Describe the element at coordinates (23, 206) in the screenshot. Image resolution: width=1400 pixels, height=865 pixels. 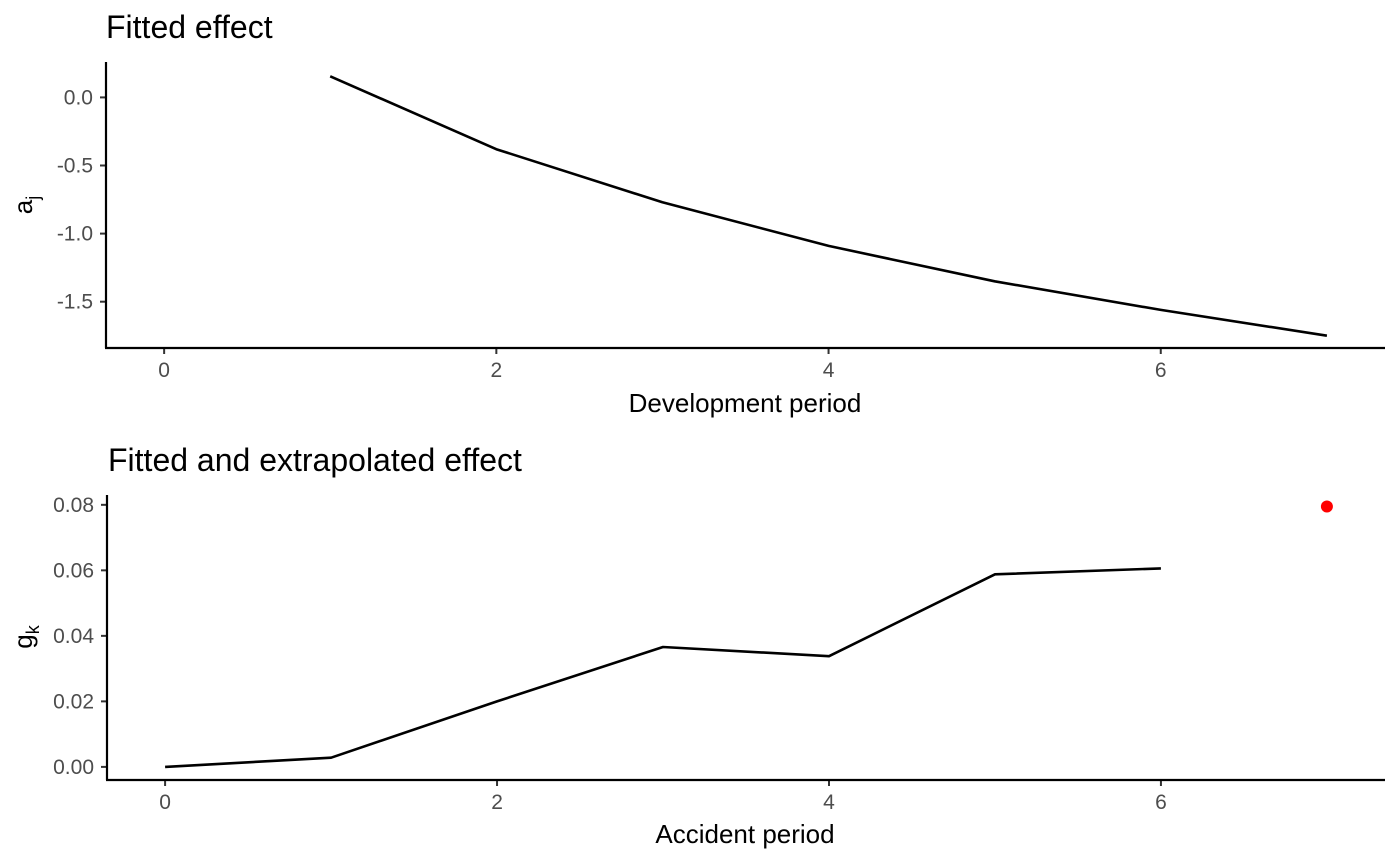
I see `y-axis-title-base: a` at that location.